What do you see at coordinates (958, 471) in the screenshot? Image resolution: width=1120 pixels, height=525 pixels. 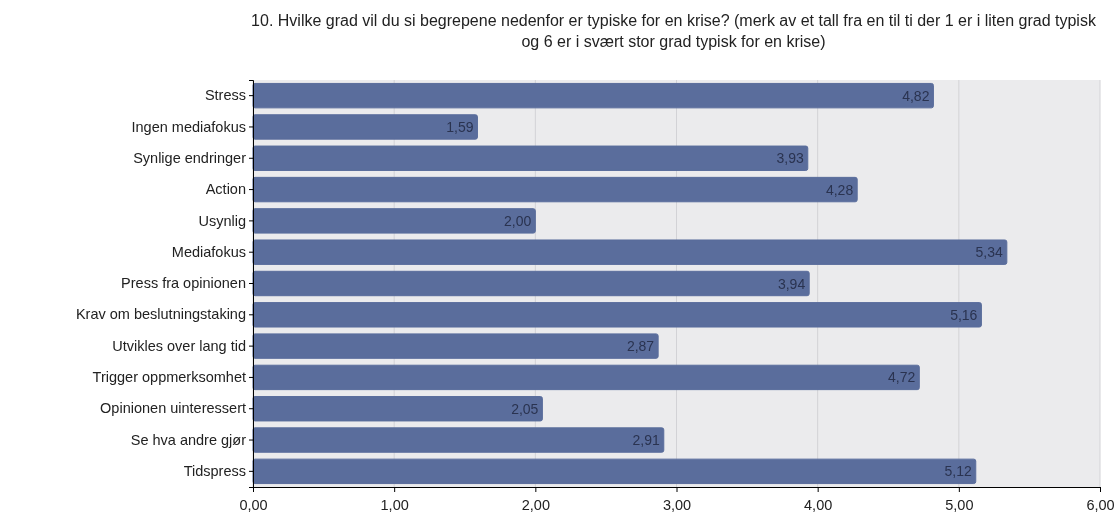 I see `data-label: 5,12` at bounding box center [958, 471].